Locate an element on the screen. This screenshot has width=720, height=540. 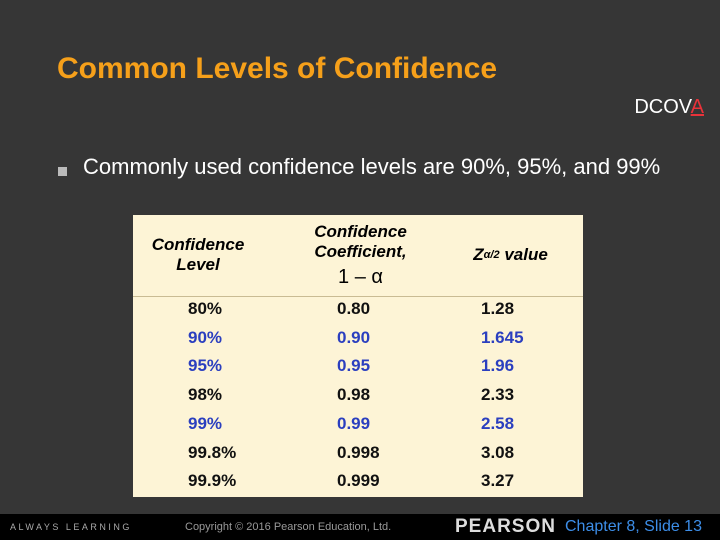
table-cell: 0.98 is located at coordinates (354, 395).